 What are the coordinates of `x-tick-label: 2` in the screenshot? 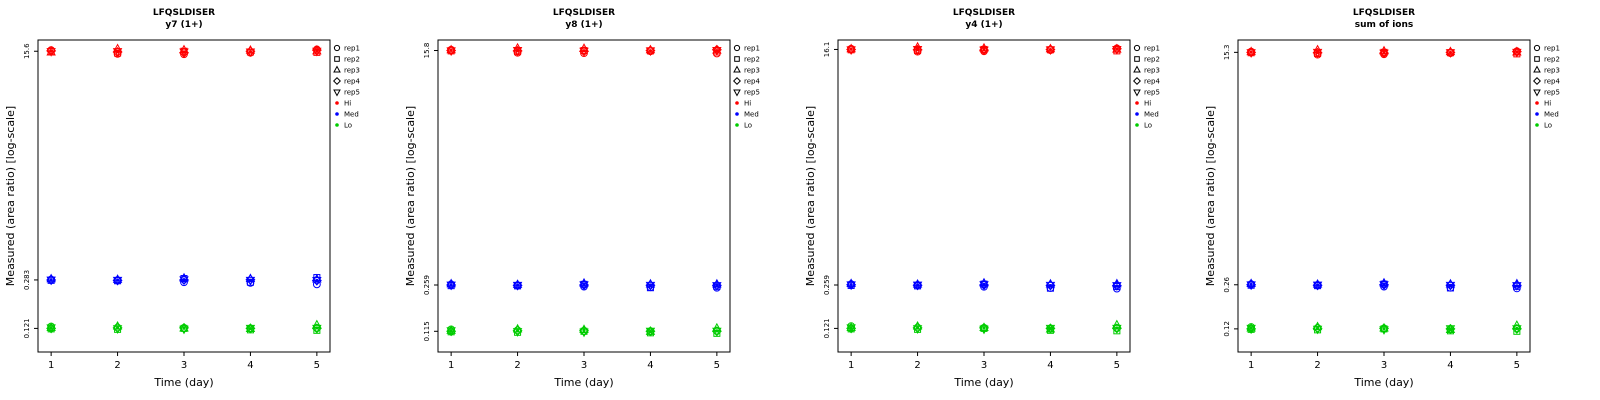 It's located at (517, 365).